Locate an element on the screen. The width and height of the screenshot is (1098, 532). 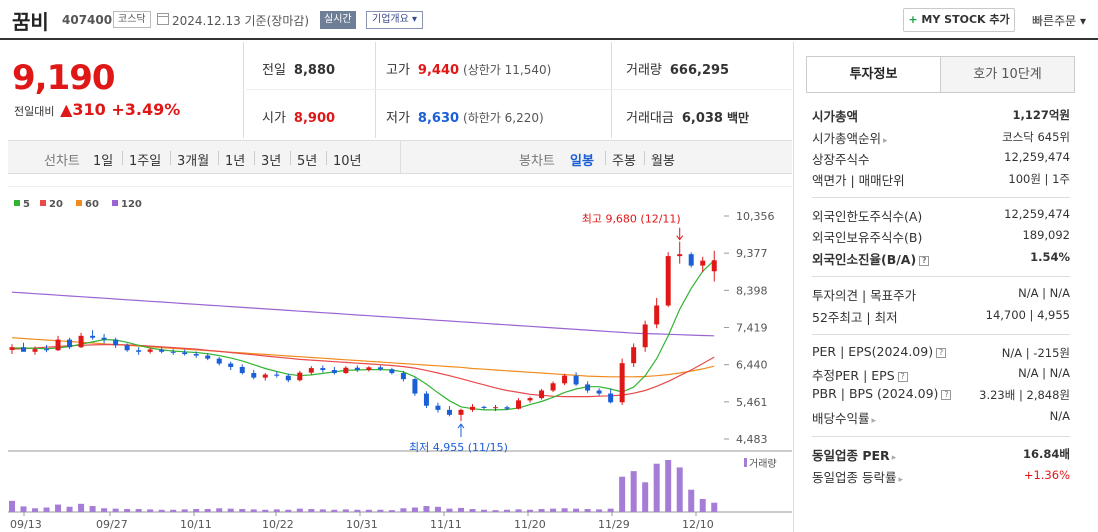
tab-orderbook: 호가 10단계 is located at coordinates (1007, 74).